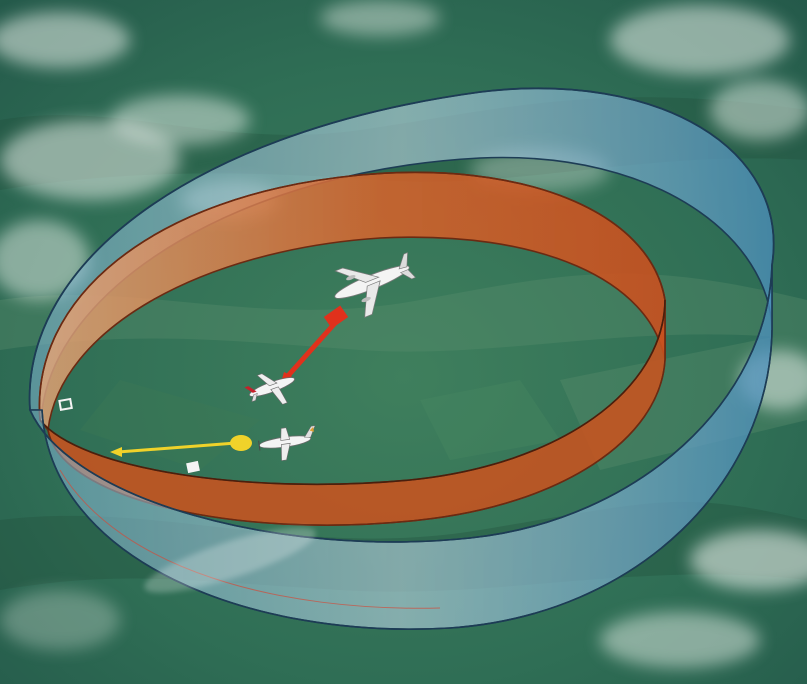 This screenshot has height=684, width=807. What do you see at coordinates (230, 560) in the screenshot?
I see `glare` at bounding box center [230, 560].